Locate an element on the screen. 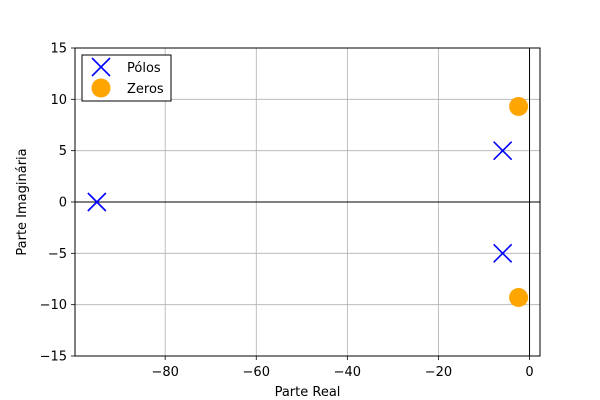 This screenshot has height=400, width=600. y-tick-label: −15 is located at coordinates (53, 357).